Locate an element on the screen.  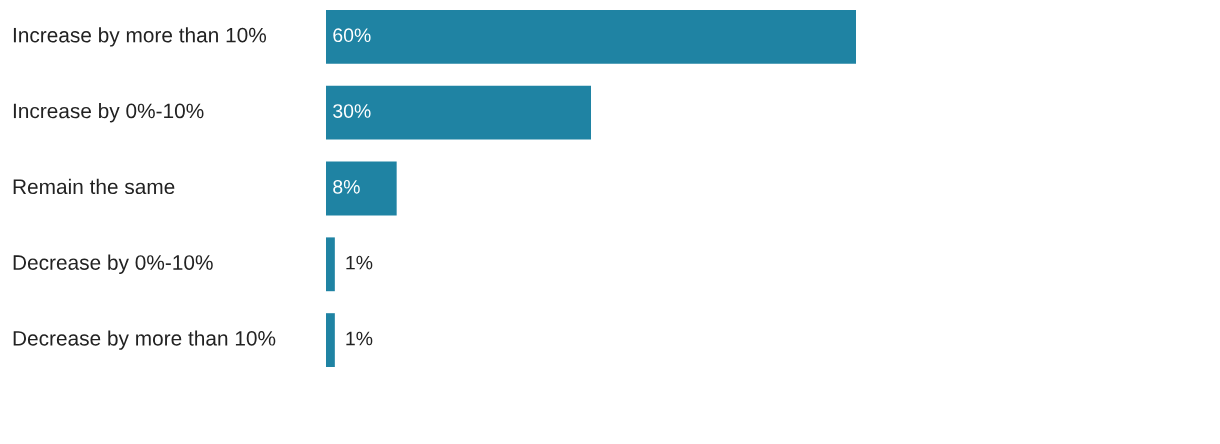
data-label: 60% is located at coordinates (352, 35).